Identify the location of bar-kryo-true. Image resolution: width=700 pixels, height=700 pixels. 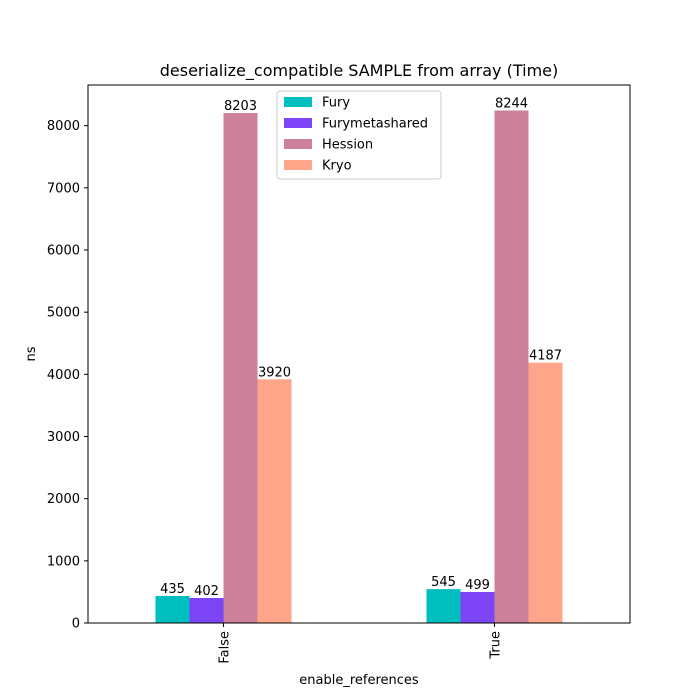
(545, 492).